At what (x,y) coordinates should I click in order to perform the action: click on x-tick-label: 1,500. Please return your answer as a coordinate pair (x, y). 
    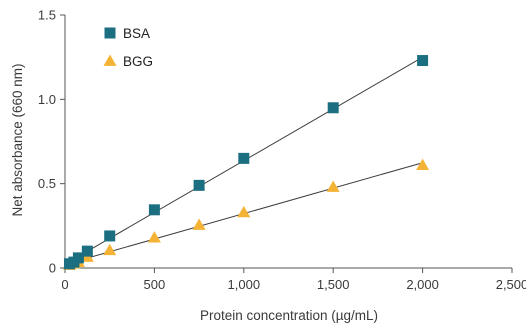
    Looking at the image, I should click on (333, 284).